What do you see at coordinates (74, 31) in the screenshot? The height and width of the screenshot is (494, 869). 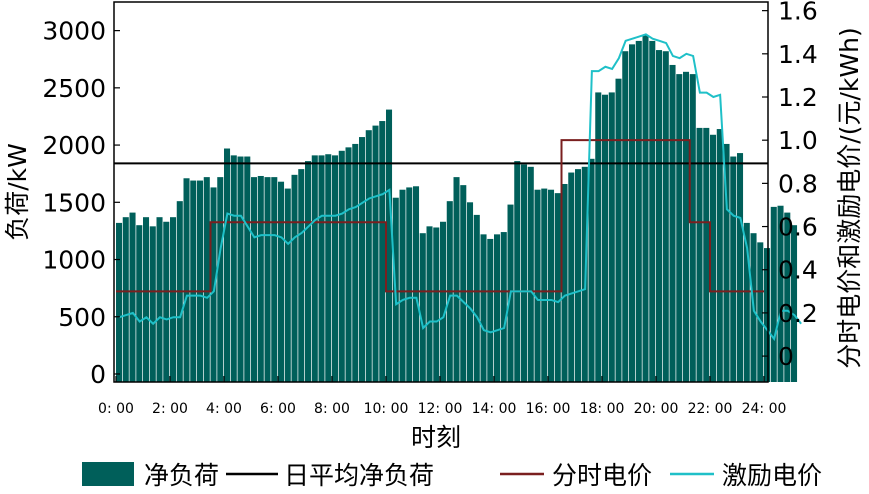 I see `left-tick-label: 3000` at bounding box center [74, 31].